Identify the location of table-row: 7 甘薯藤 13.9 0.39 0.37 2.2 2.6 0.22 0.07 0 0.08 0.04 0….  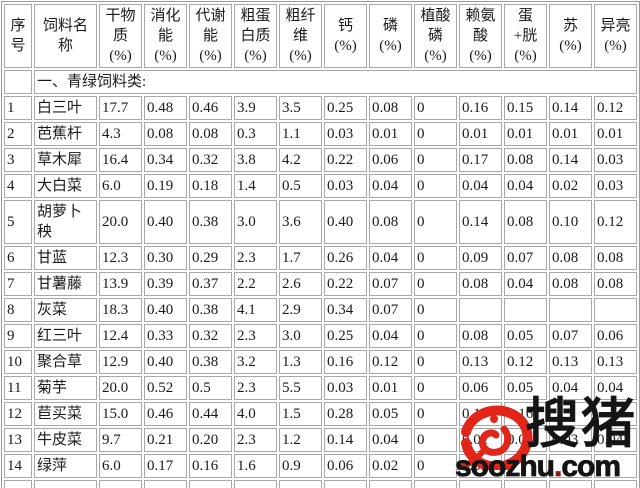
(320, 284).